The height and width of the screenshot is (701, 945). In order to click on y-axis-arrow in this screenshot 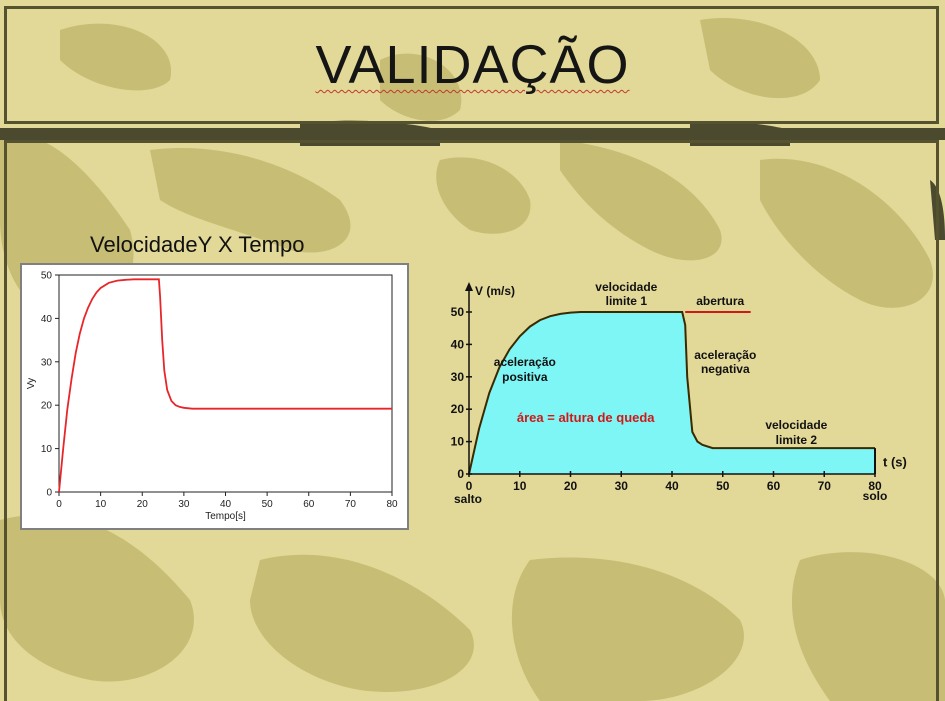, I will do `click(469, 286)`.